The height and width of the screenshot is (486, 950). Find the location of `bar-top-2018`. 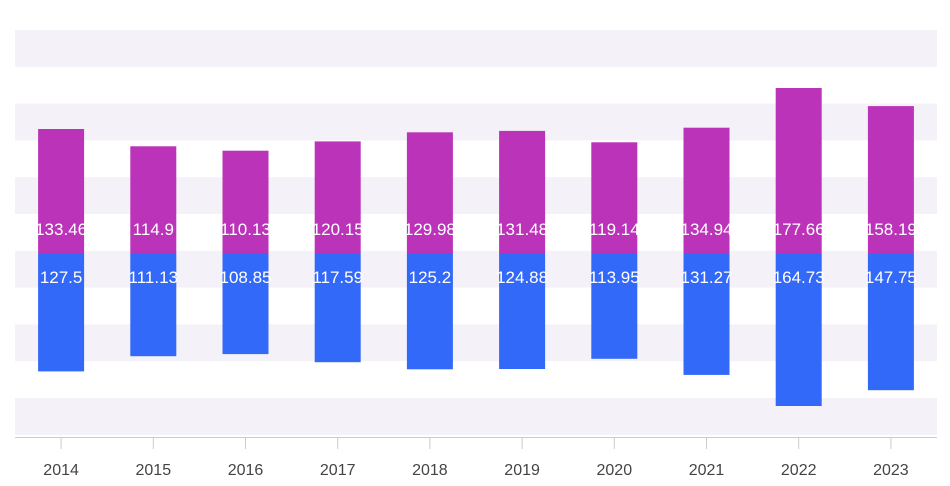

bar-top-2018 is located at coordinates (429, 192).